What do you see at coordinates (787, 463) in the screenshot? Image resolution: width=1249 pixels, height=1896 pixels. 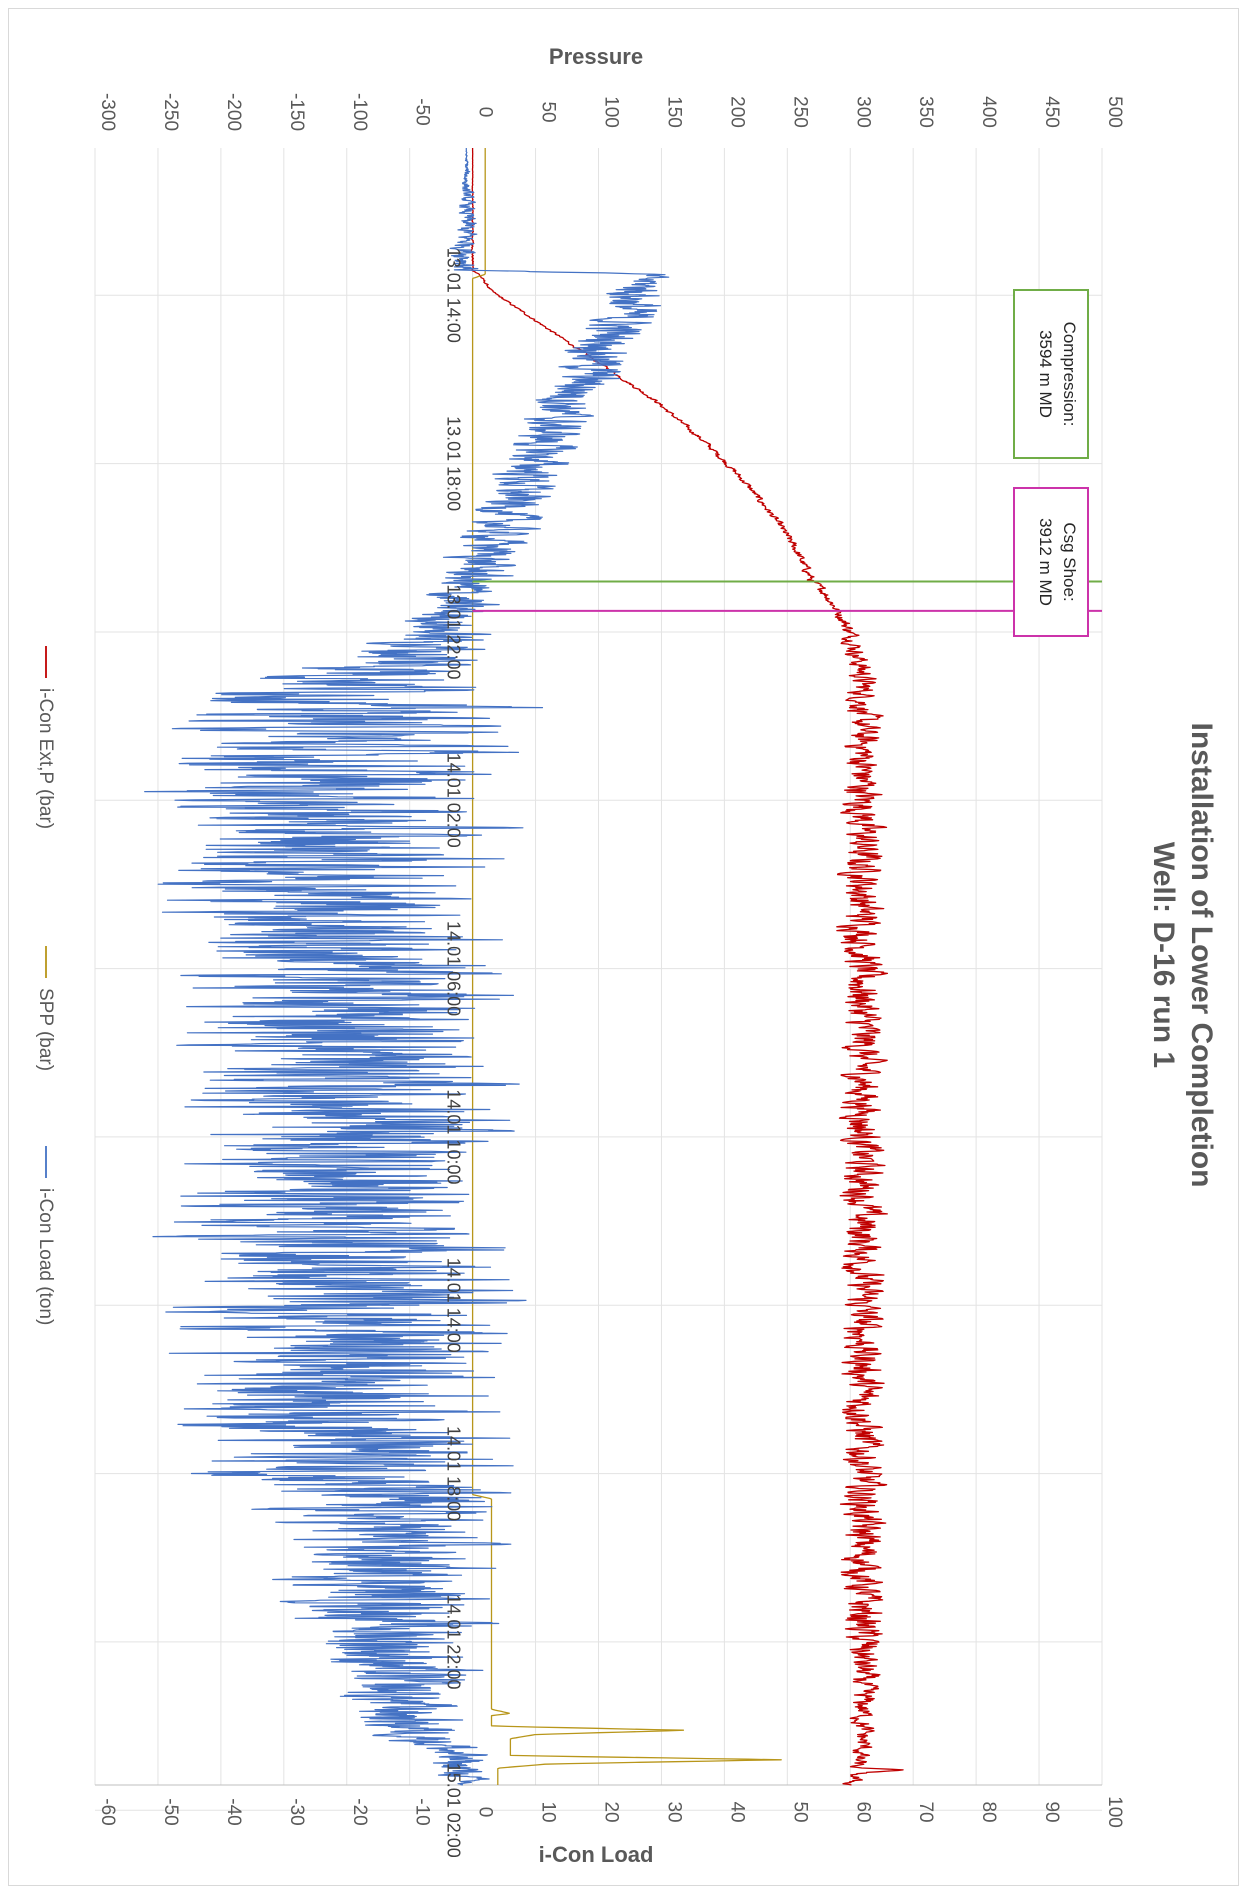 I see `annotations: Compression: 3594 m MD Csg Shoe: 3912 m MD` at bounding box center [787, 463].